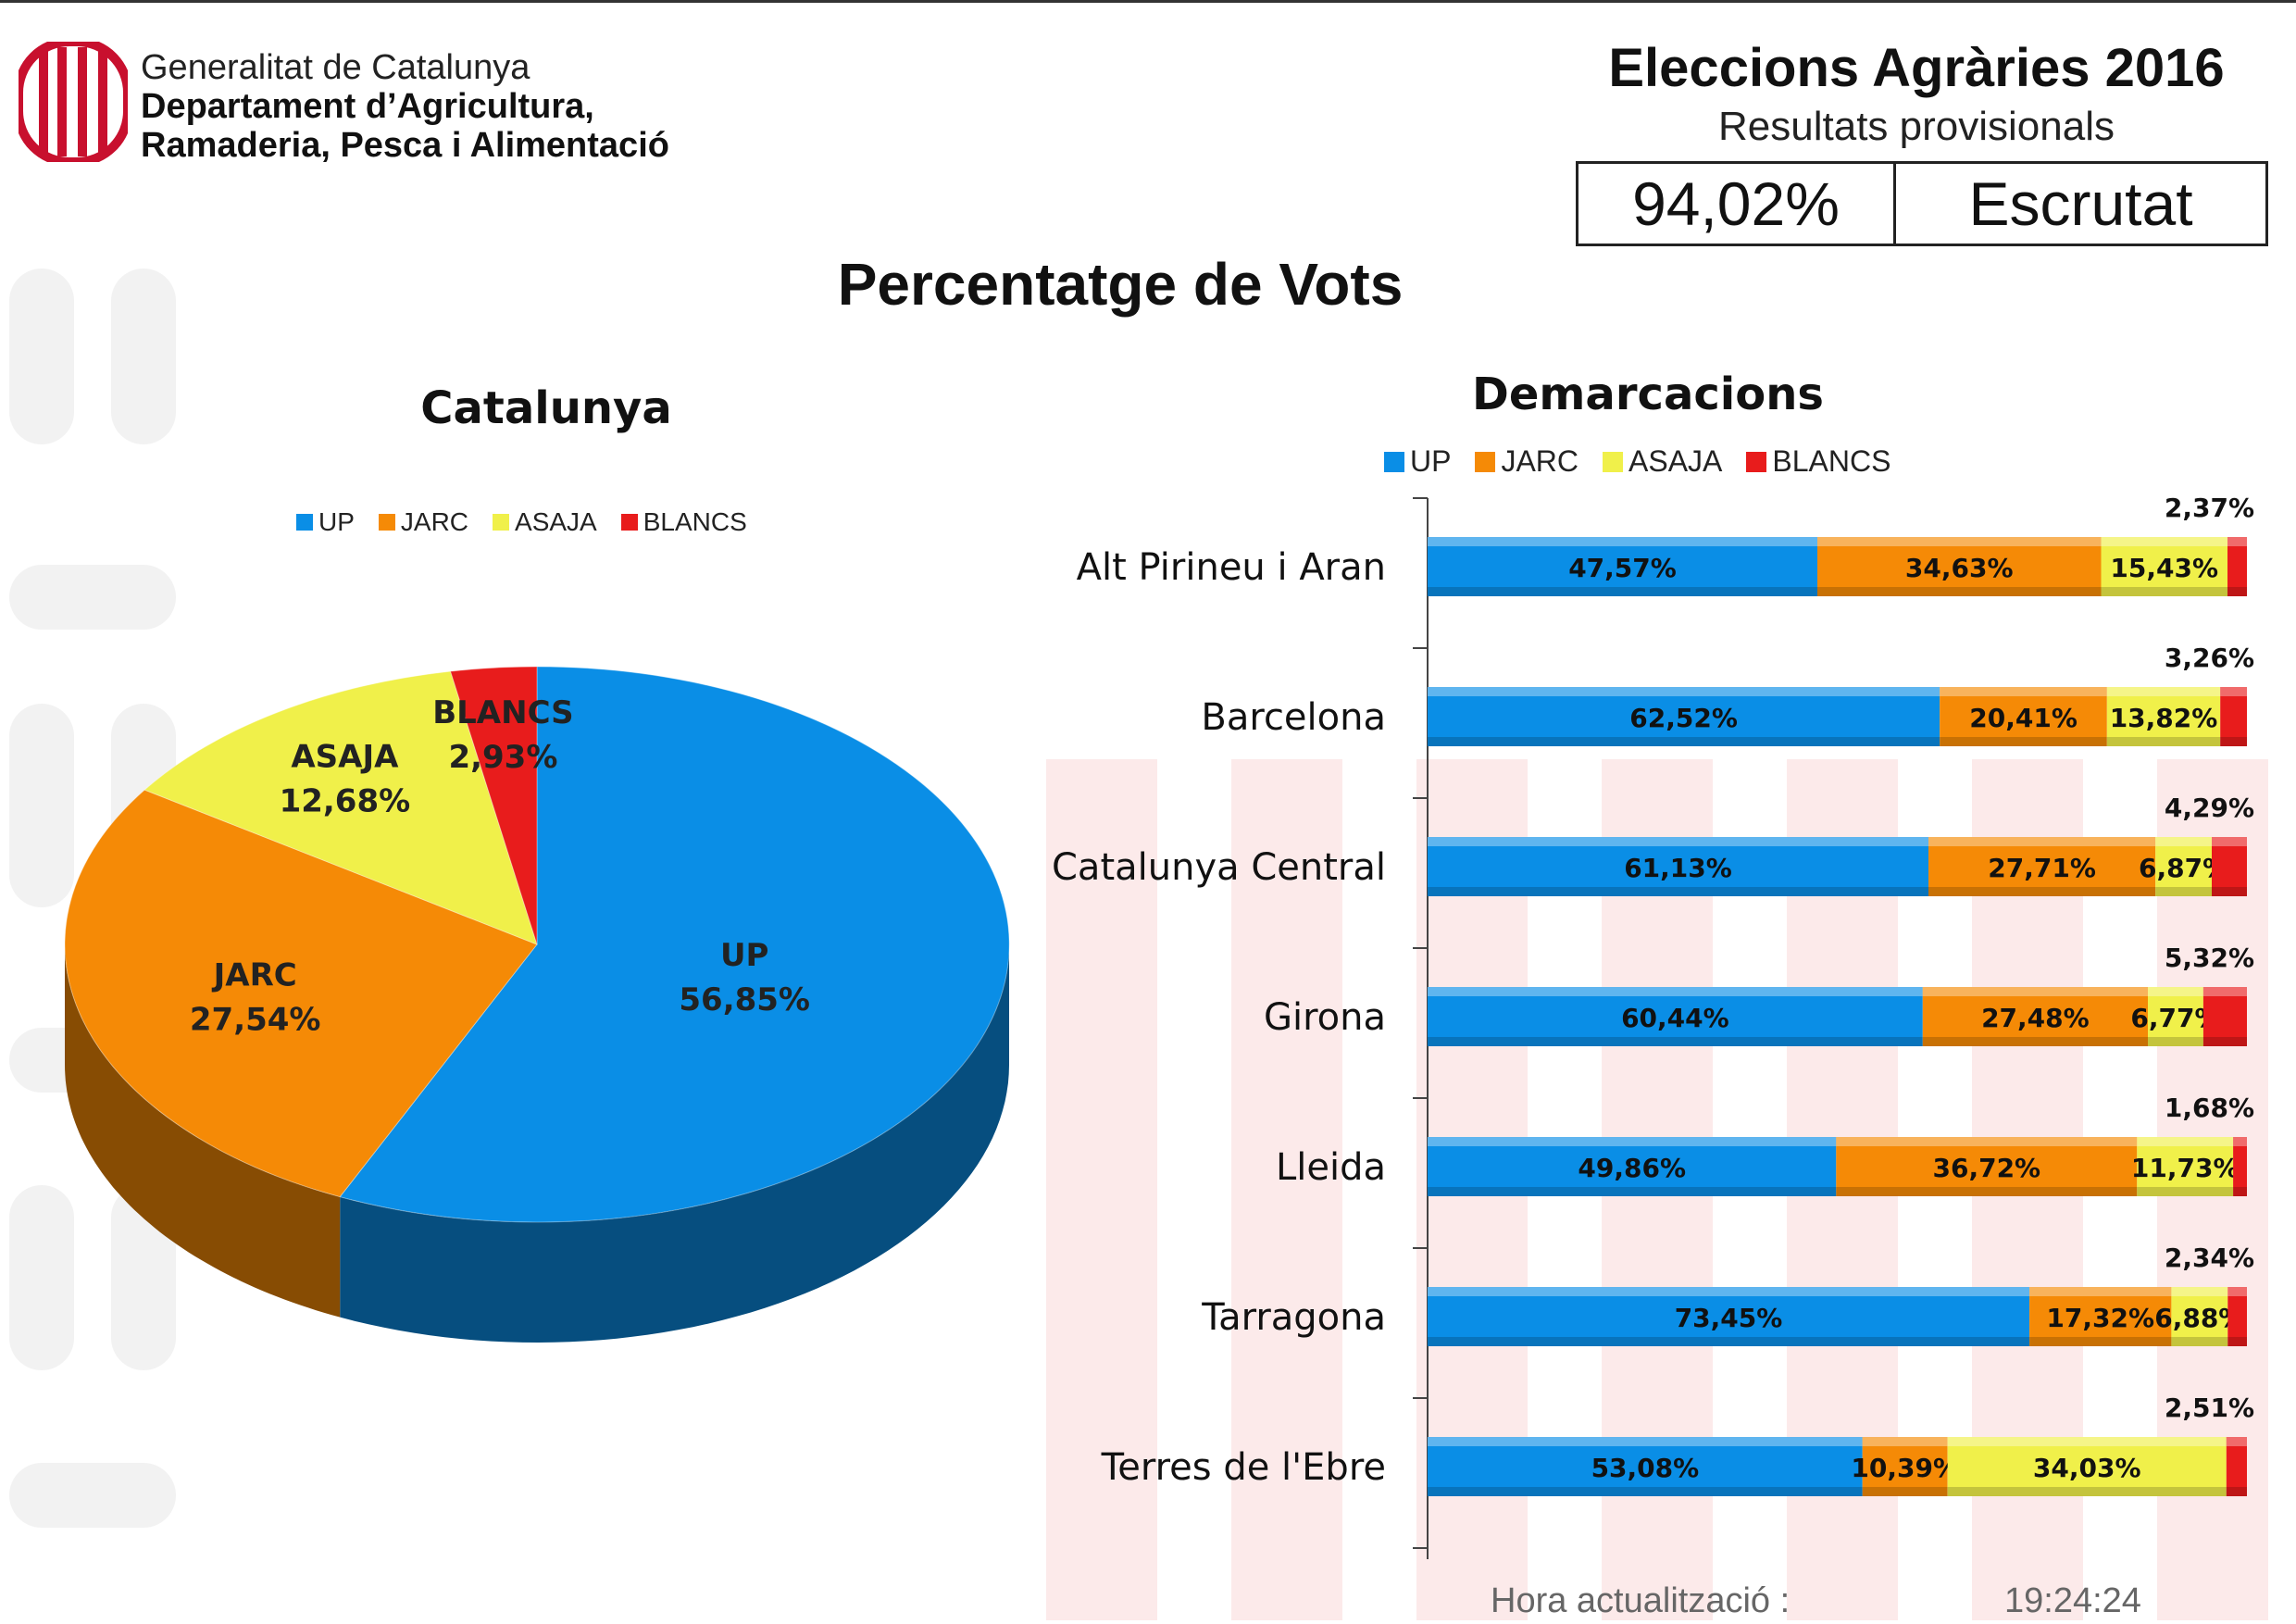 This screenshot has width=2296, height=1624. I want to click on category-label: Barcelona, so click(1293, 717).